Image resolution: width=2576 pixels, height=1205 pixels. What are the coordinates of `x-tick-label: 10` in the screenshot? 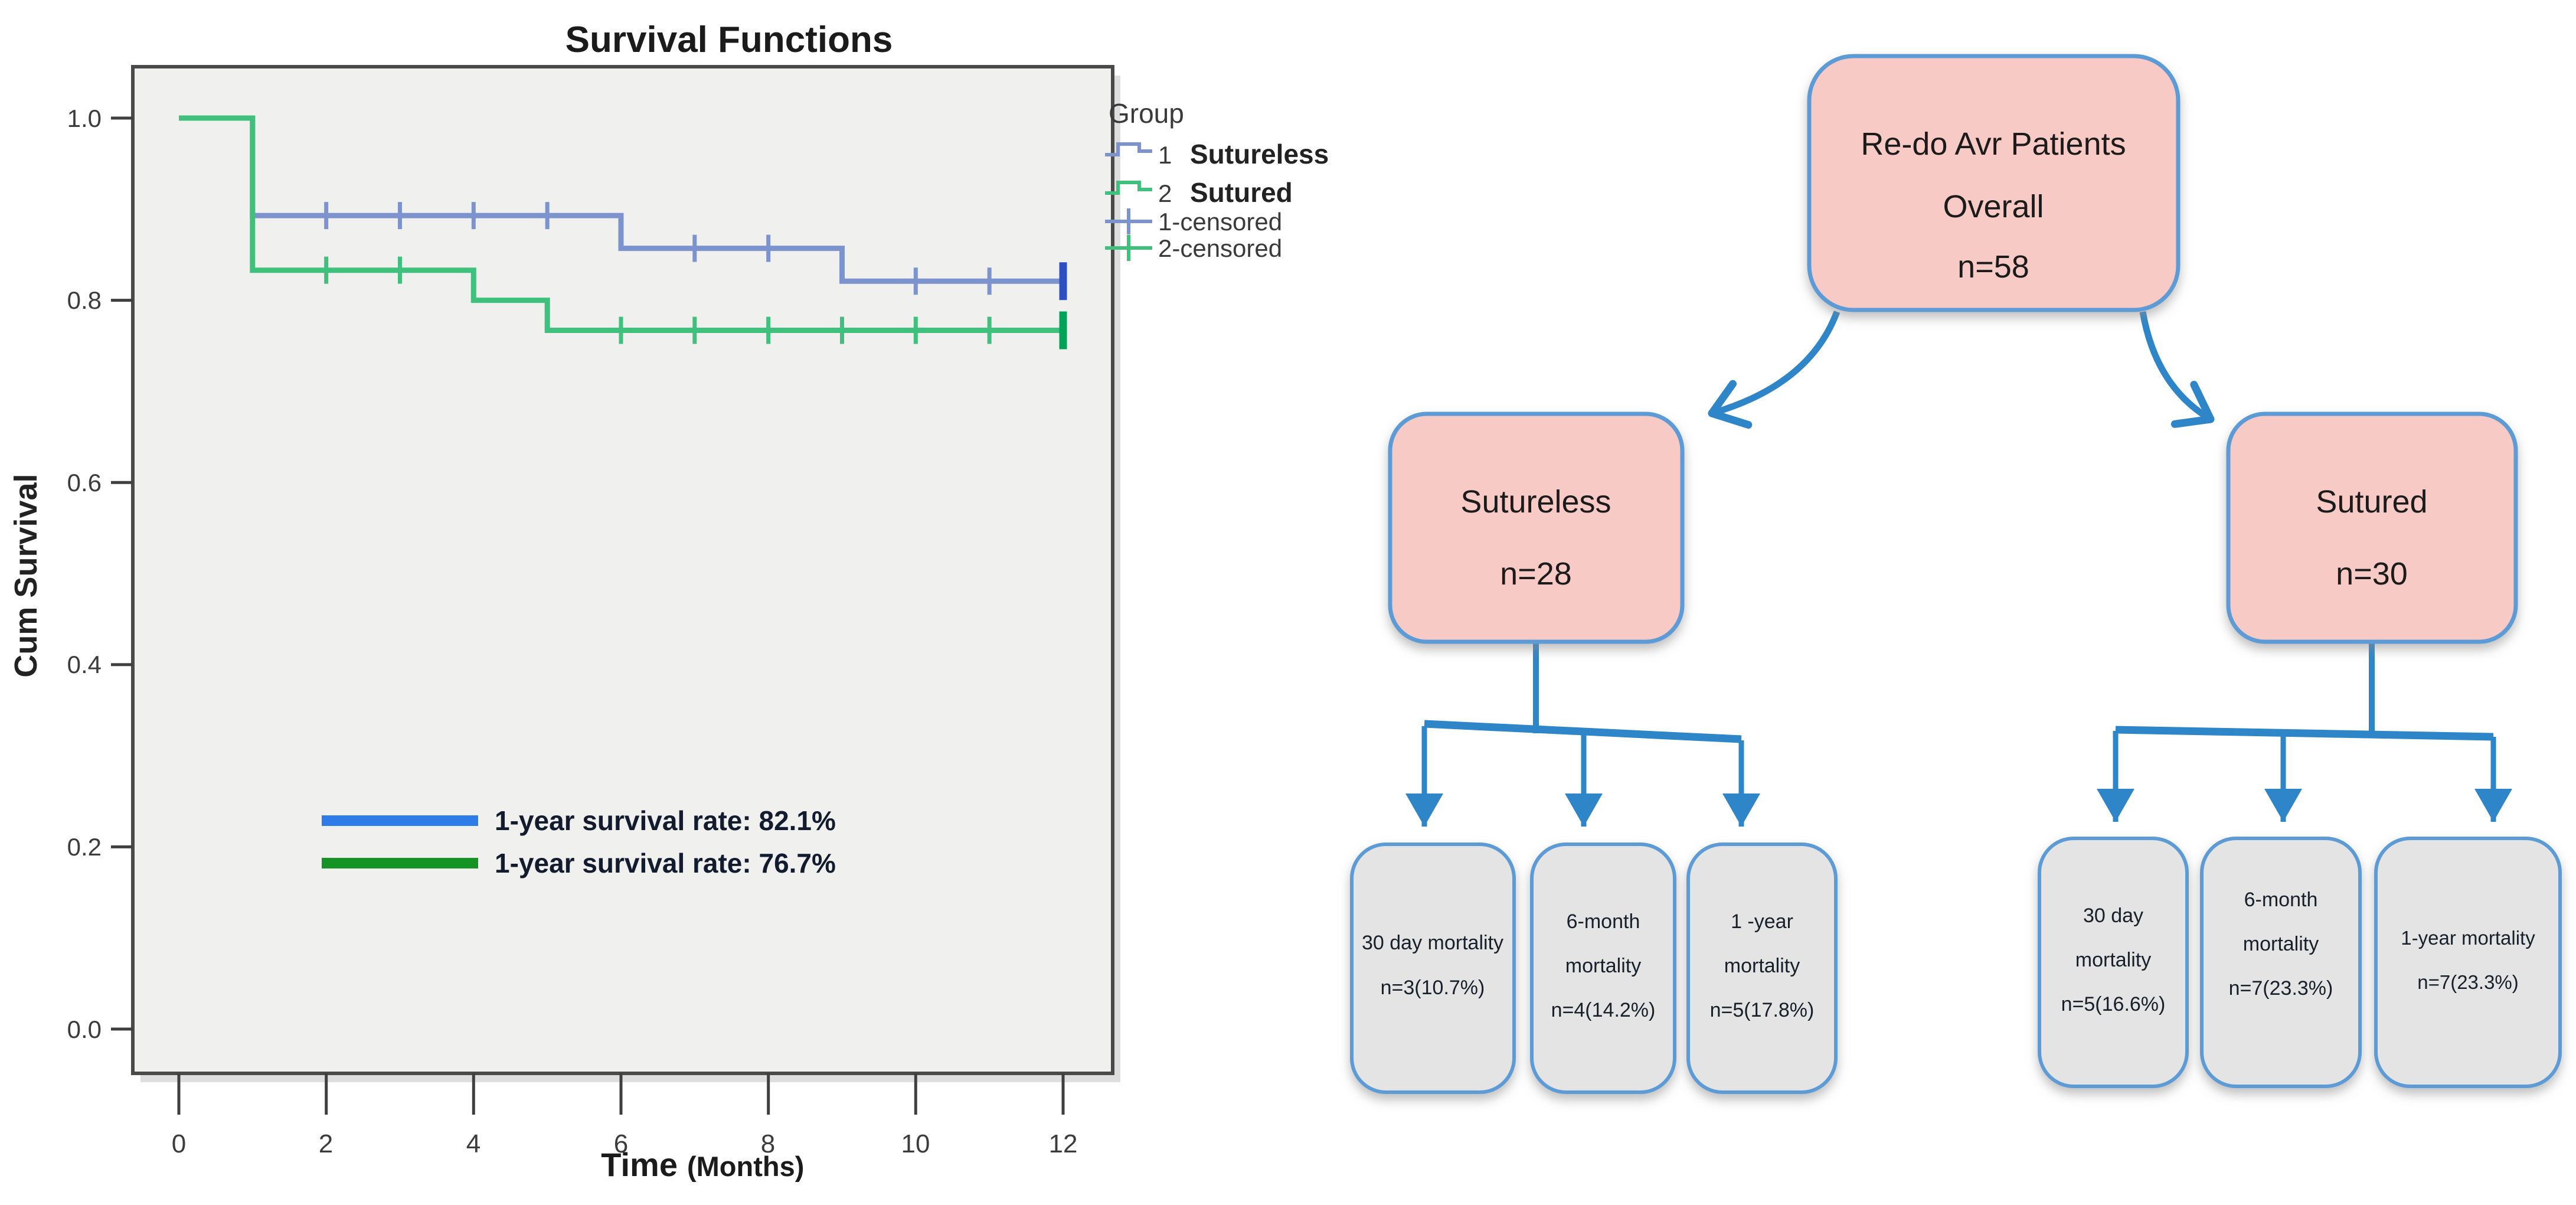 It's located at (915, 1143).